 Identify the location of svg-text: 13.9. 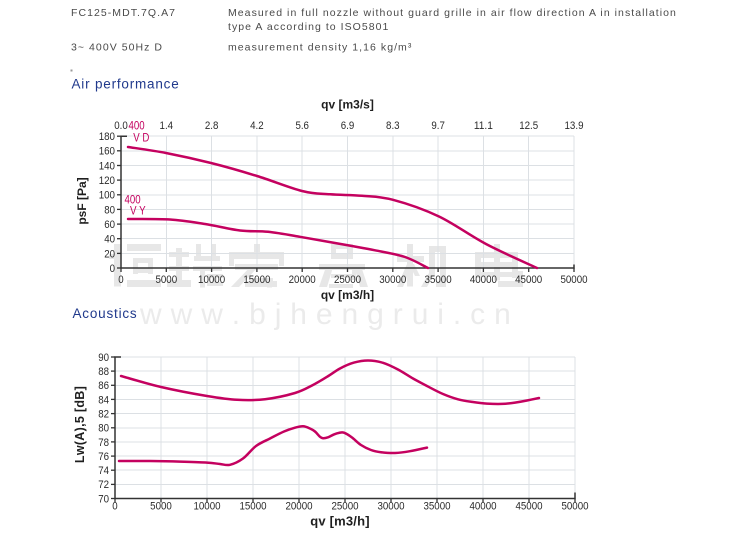
(574, 126).